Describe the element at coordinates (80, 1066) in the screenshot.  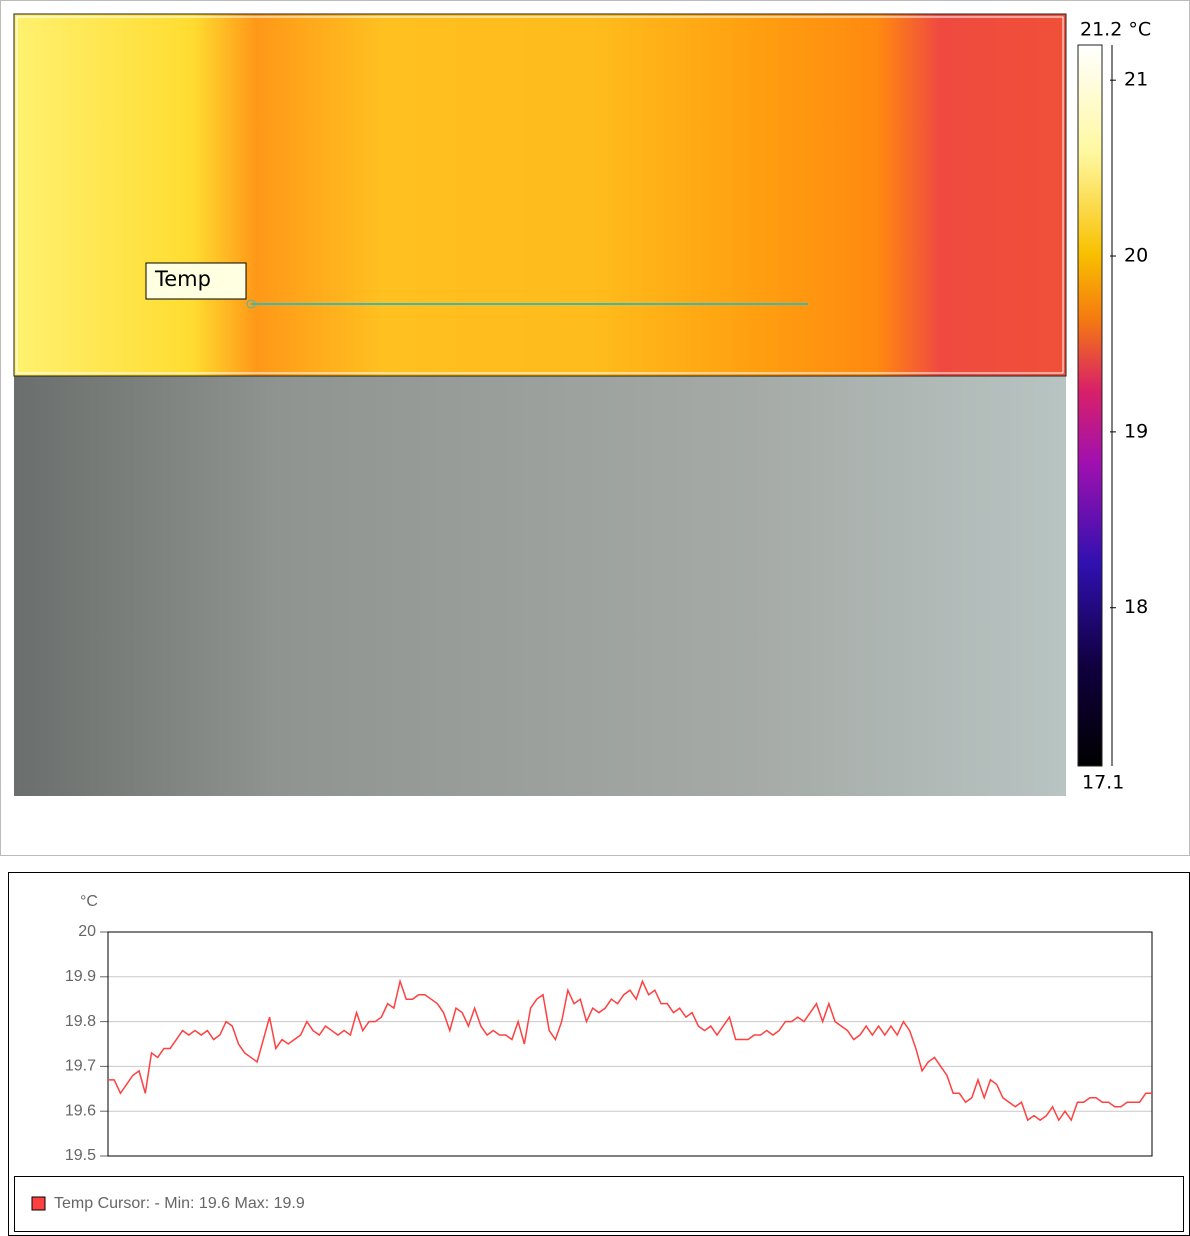
I see `y-tick-label: 19.7` at that location.